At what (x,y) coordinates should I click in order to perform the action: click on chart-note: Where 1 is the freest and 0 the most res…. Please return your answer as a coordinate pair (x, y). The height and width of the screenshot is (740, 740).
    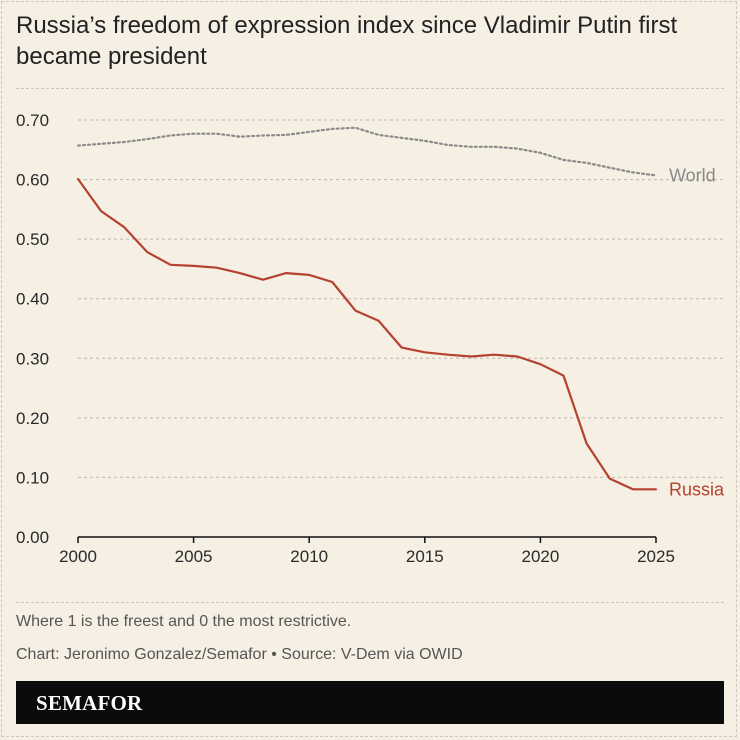
    Looking at the image, I should click on (184, 621).